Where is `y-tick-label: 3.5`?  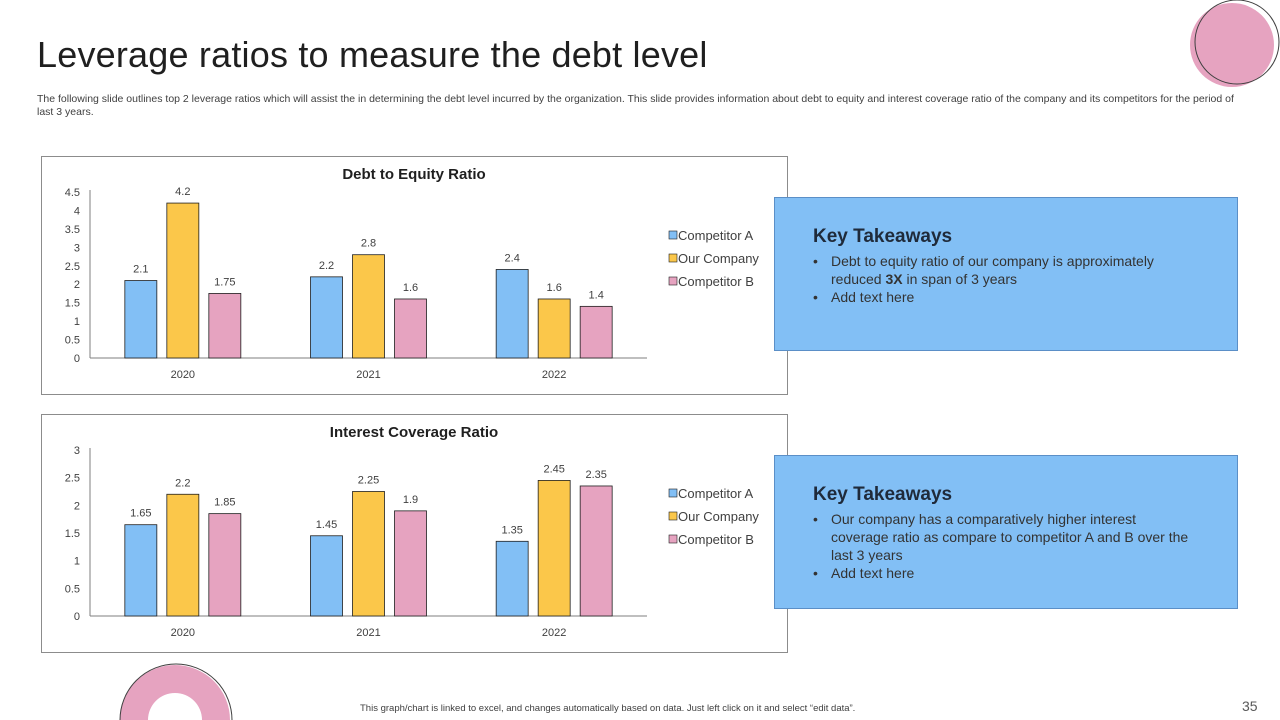 y-tick-label: 3.5 is located at coordinates (72, 230).